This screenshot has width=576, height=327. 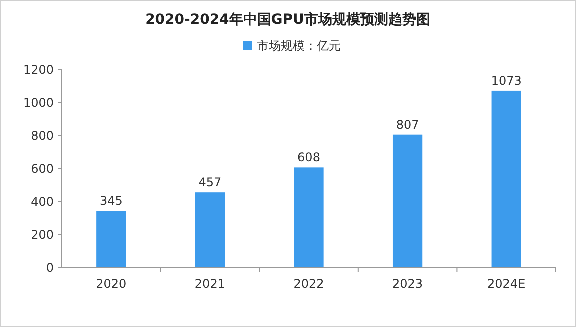 What do you see at coordinates (42, 235) in the screenshot?
I see `y-tick: 200` at bounding box center [42, 235].